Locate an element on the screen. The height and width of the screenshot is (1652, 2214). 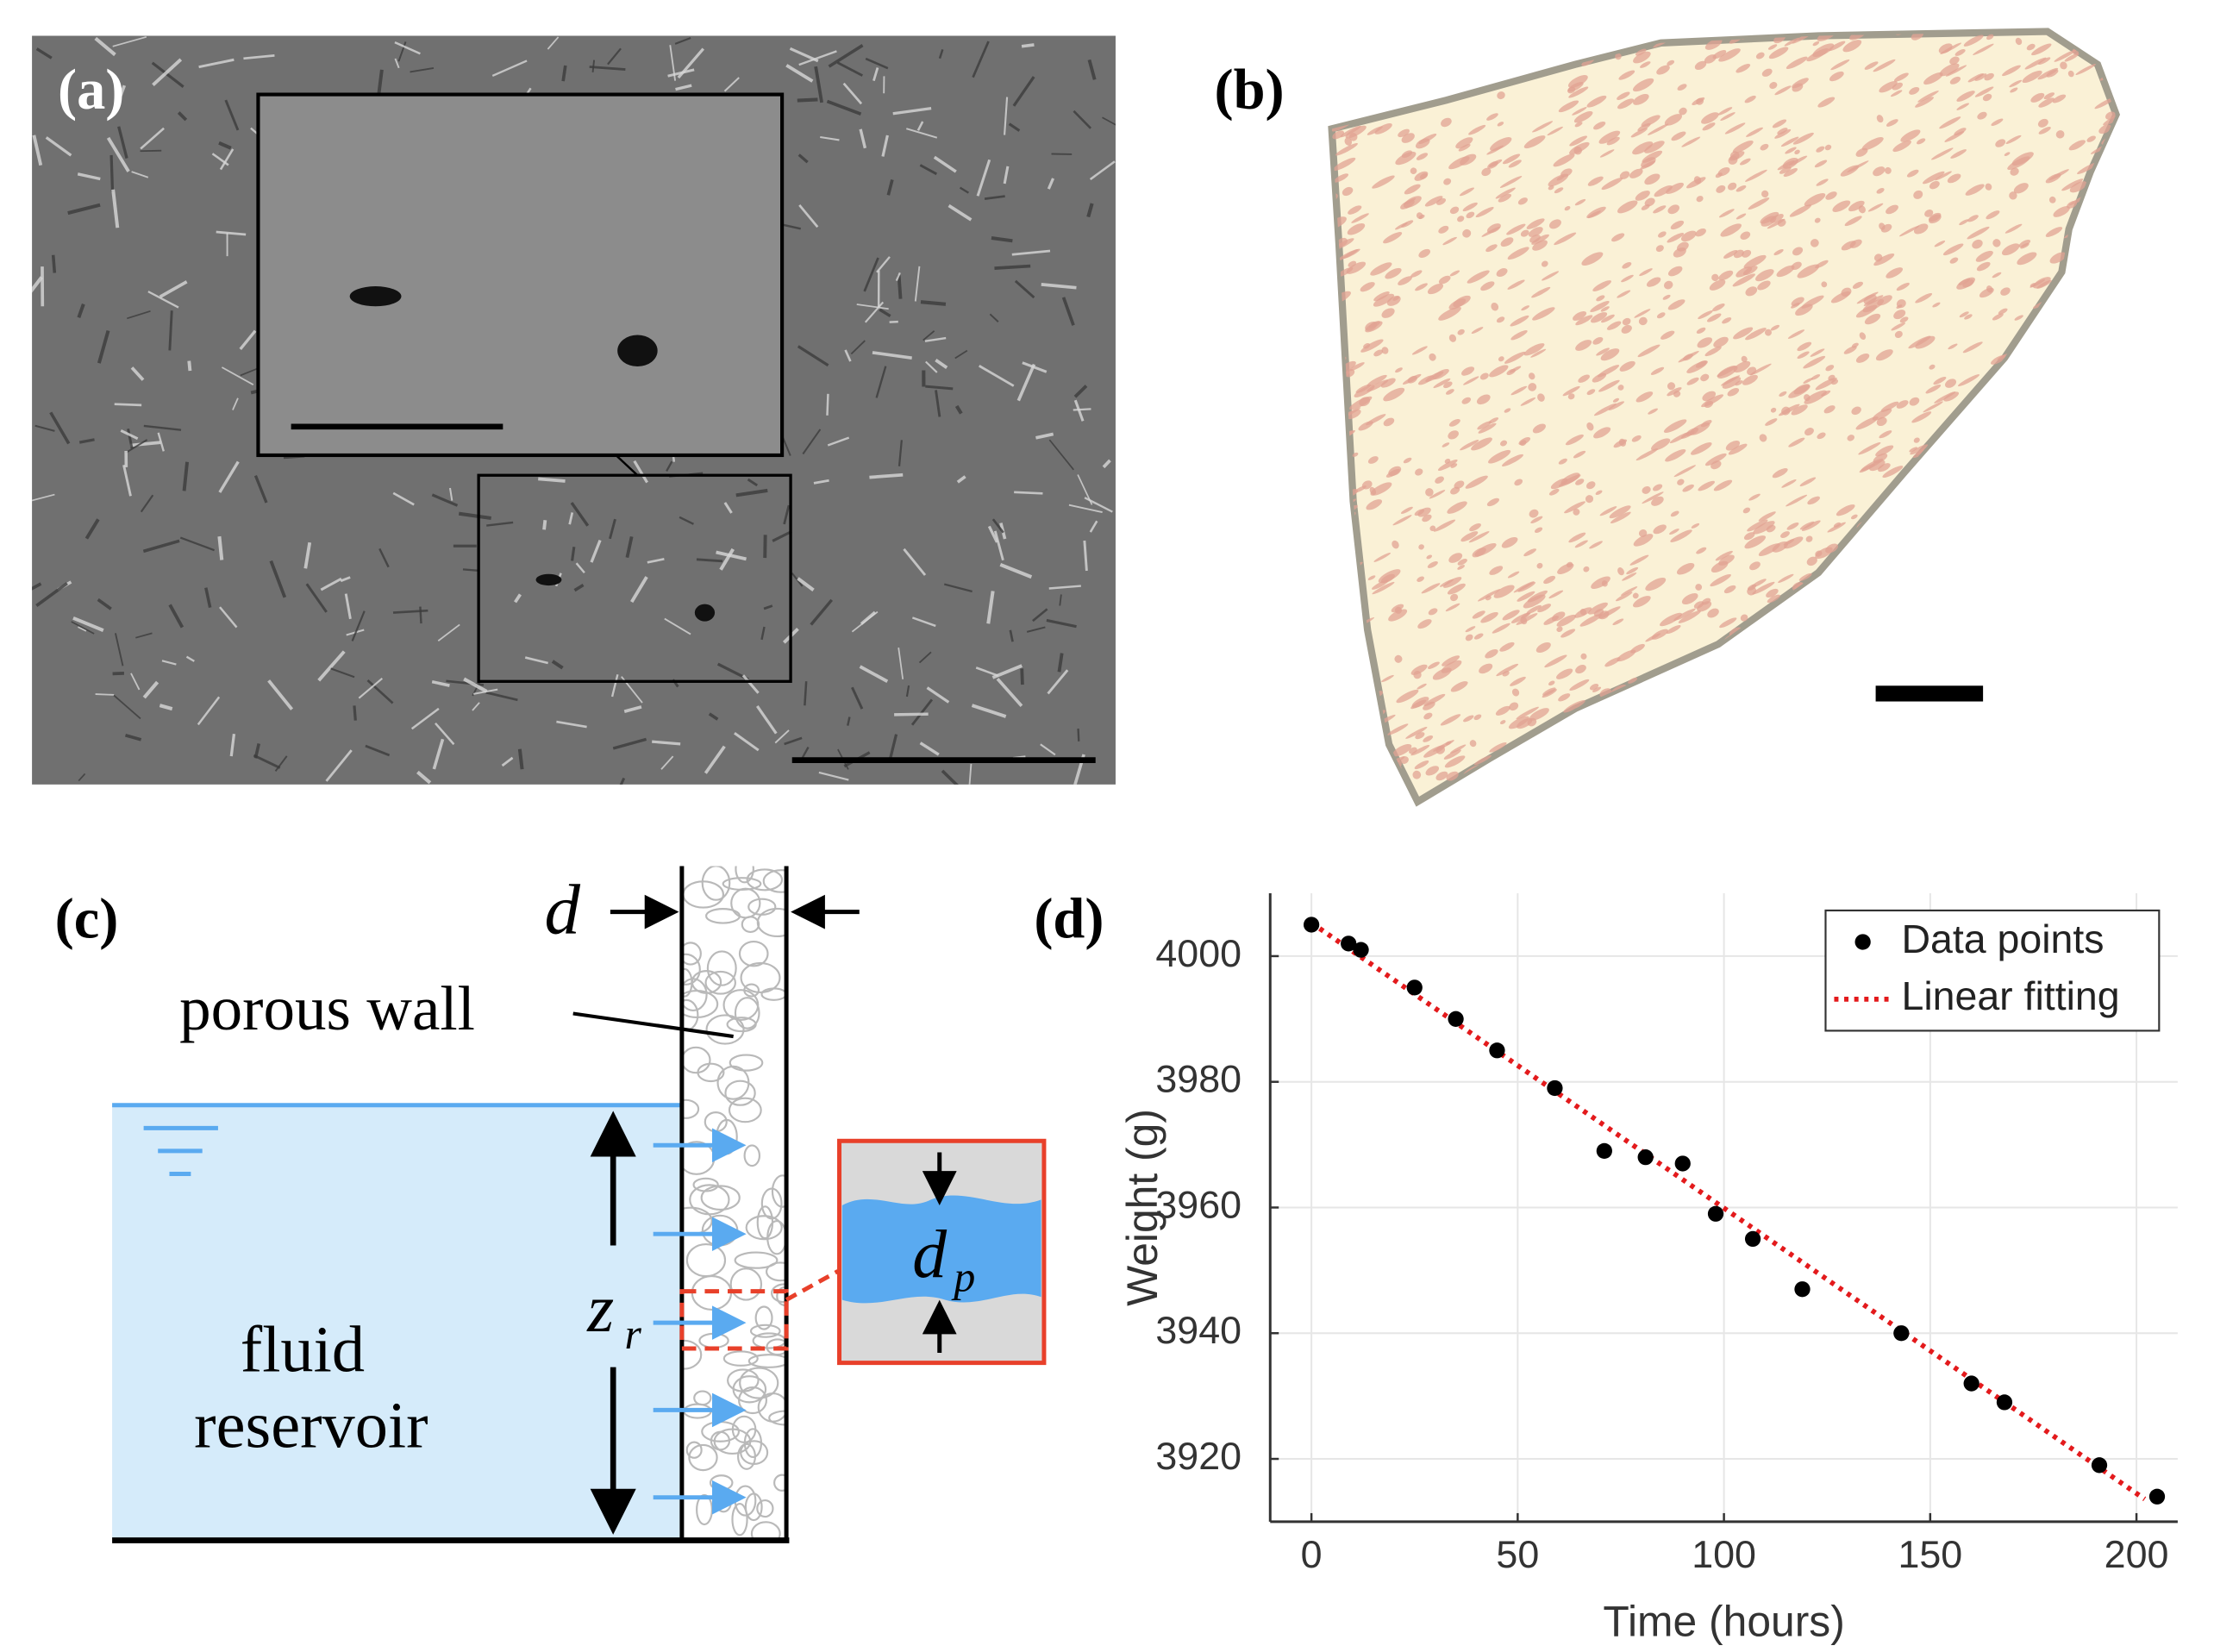
fluid-reservoir is located at coordinates (397, 1321).